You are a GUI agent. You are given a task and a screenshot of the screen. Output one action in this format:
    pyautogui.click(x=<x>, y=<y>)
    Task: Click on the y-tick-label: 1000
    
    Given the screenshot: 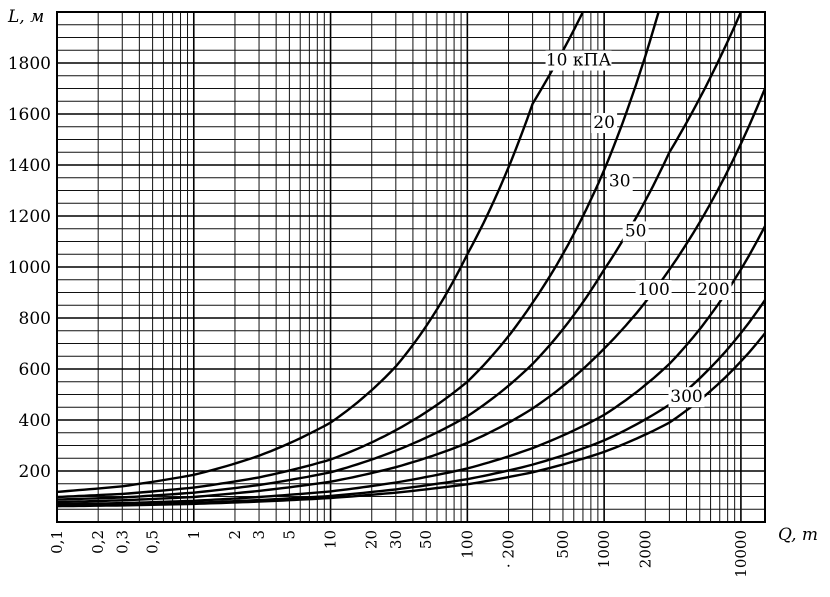 What is the action you would take?
    pyautogui.click(x=29, y=268)
    